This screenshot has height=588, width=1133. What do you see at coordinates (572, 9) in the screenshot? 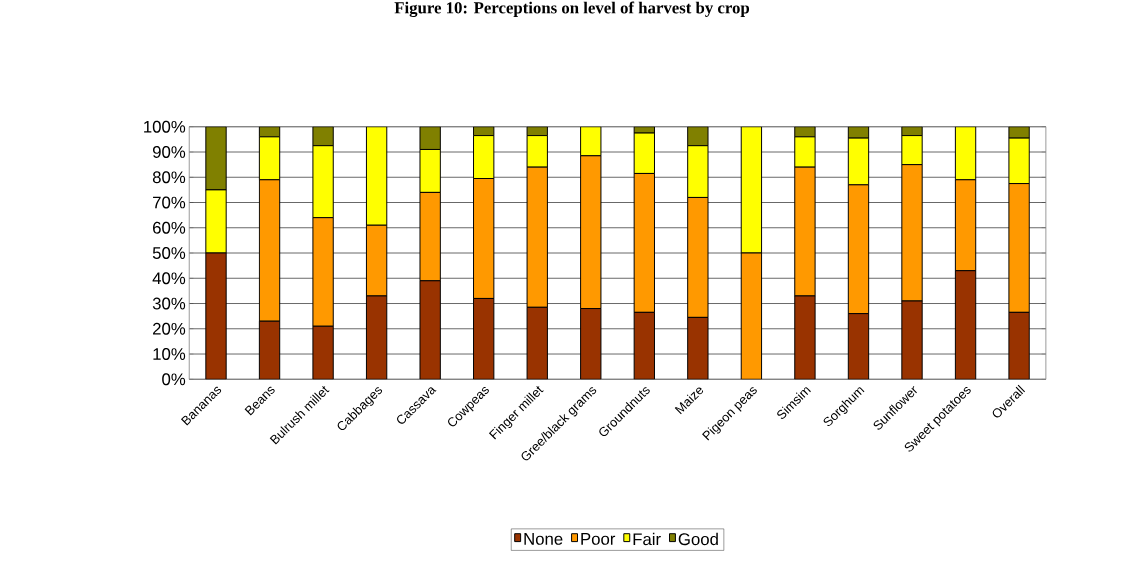
I see `chart-title: Figure 10: Perceptions on level of harvest by crop` at bounding box center [572, 9].